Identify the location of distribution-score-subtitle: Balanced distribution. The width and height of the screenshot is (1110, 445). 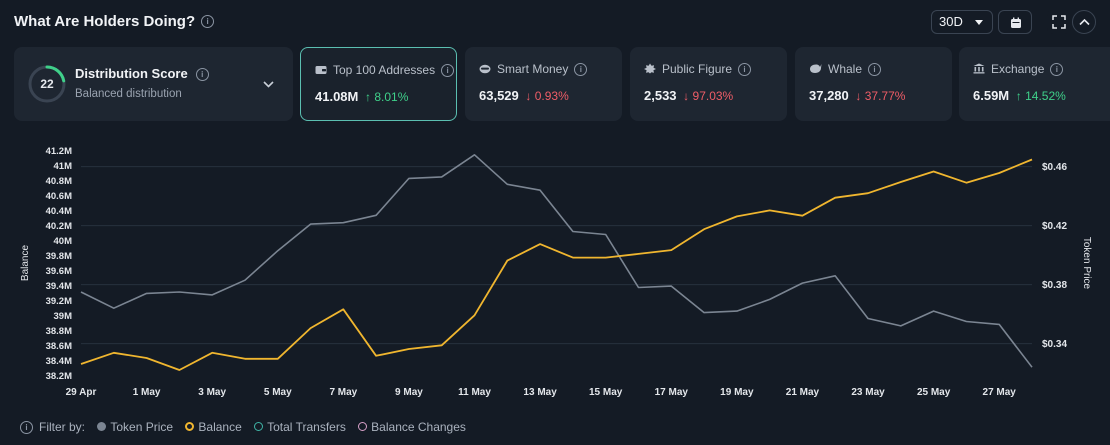
(128, 94).